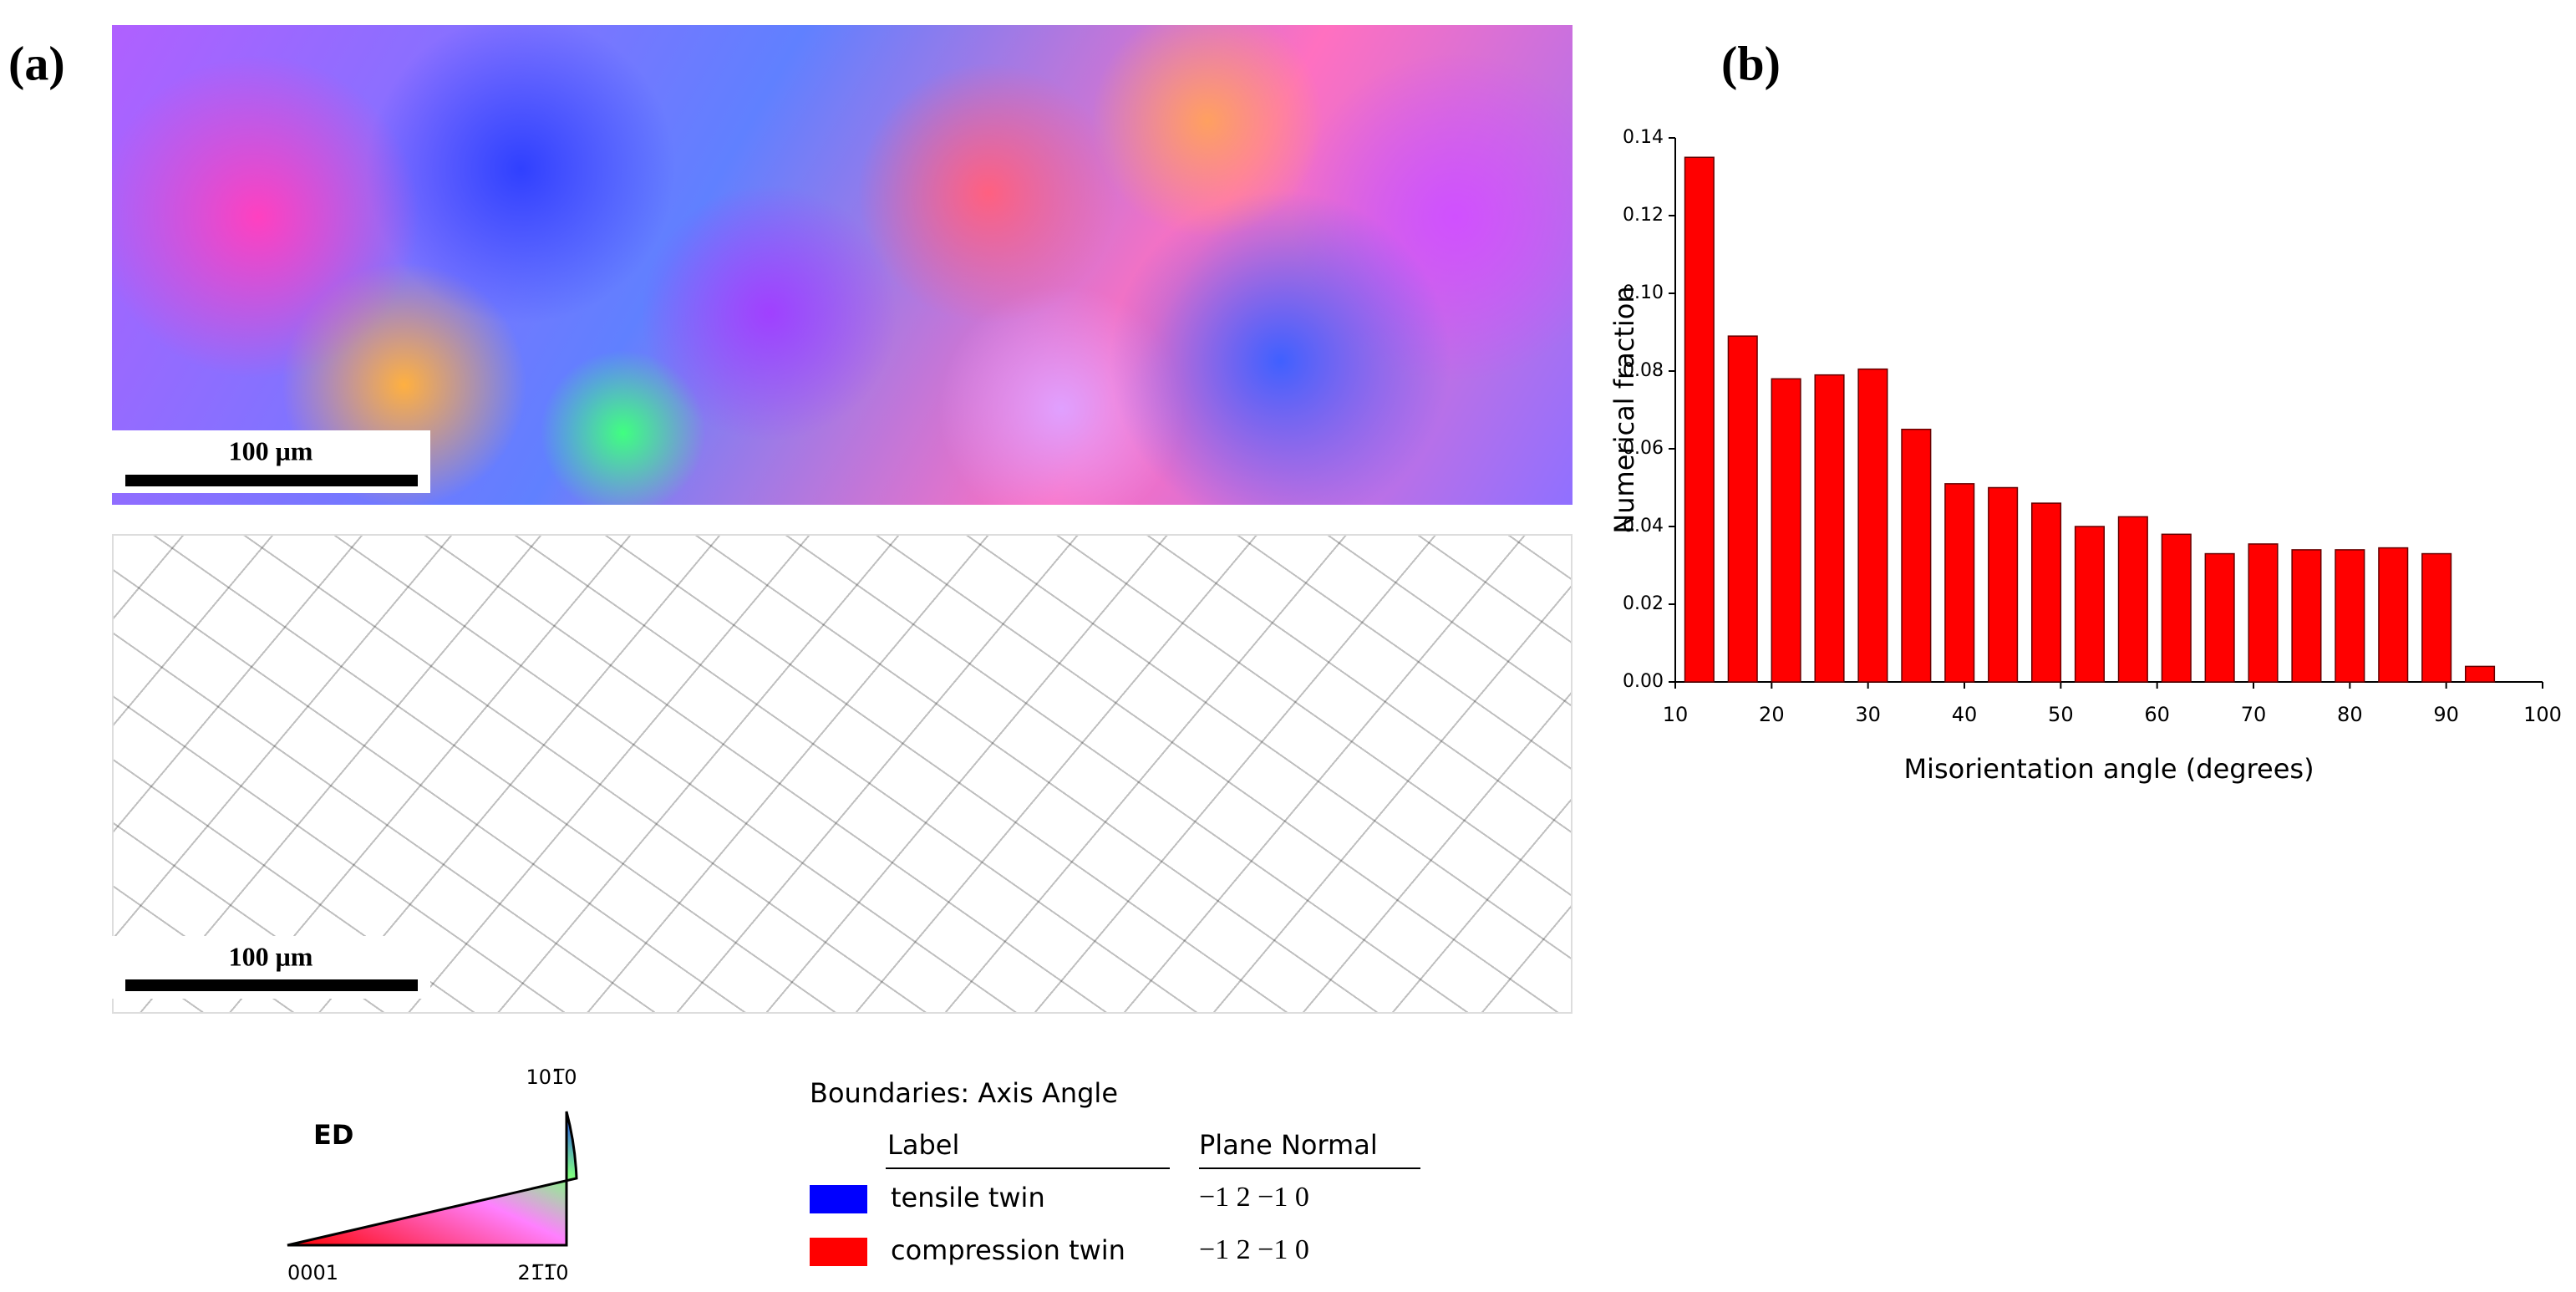 The width and height of the screenshot is (2576, 1292). What do you see at coordinates (1643, 215) in the screenshot?
I see `y-tick-label: 0.12` at bounding box center [1643, 215].